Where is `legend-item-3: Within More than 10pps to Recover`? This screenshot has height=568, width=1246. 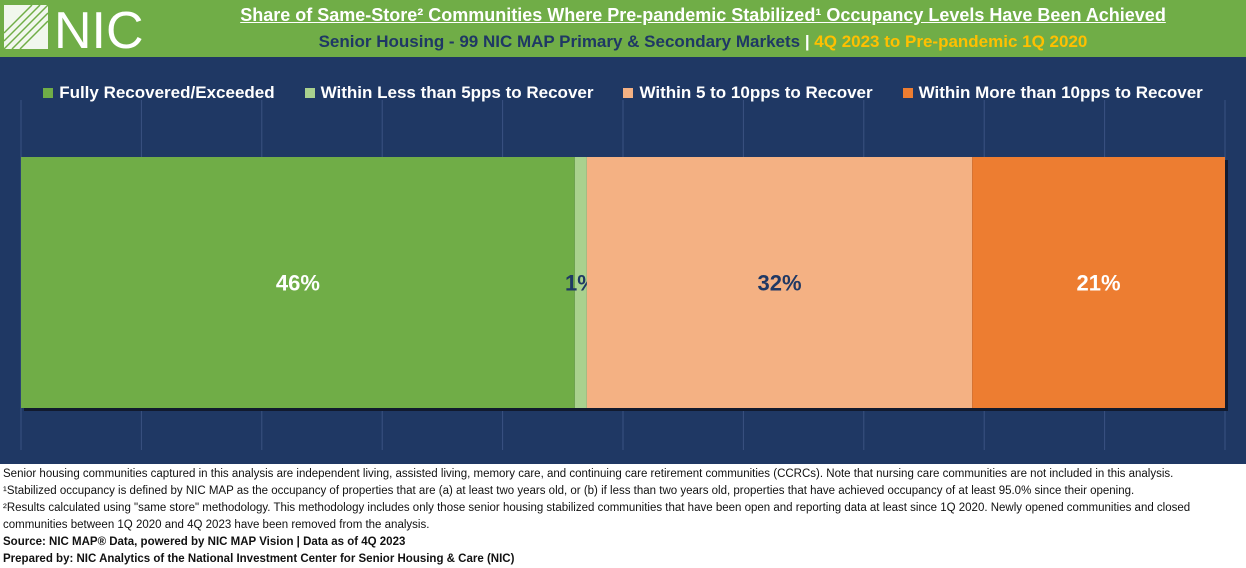
legend-item-3: Within More than 10pps to Recover is located at coordinates (1052, 93).